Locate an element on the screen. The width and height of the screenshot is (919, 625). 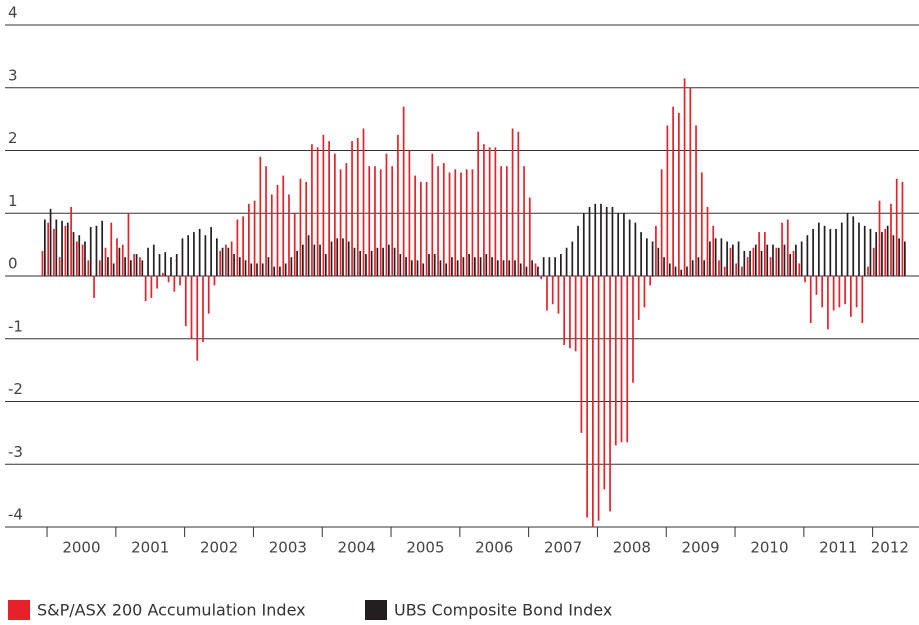
x-tick-label: 2000 is located at coordinates (81, 548).